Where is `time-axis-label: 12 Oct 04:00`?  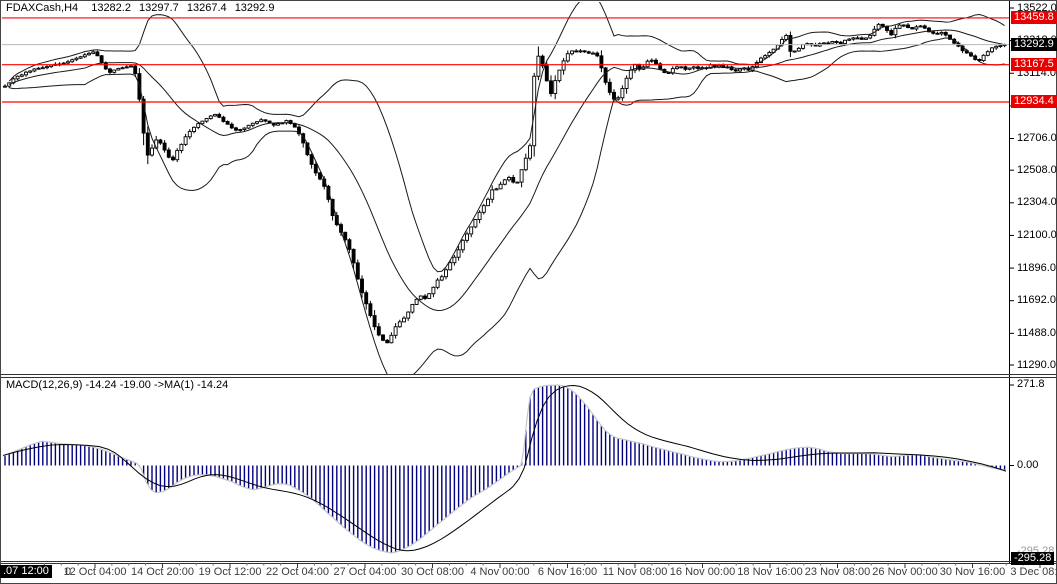 time-axis-label: 12 Oct 04:00 is located at coordinates (95, 572).